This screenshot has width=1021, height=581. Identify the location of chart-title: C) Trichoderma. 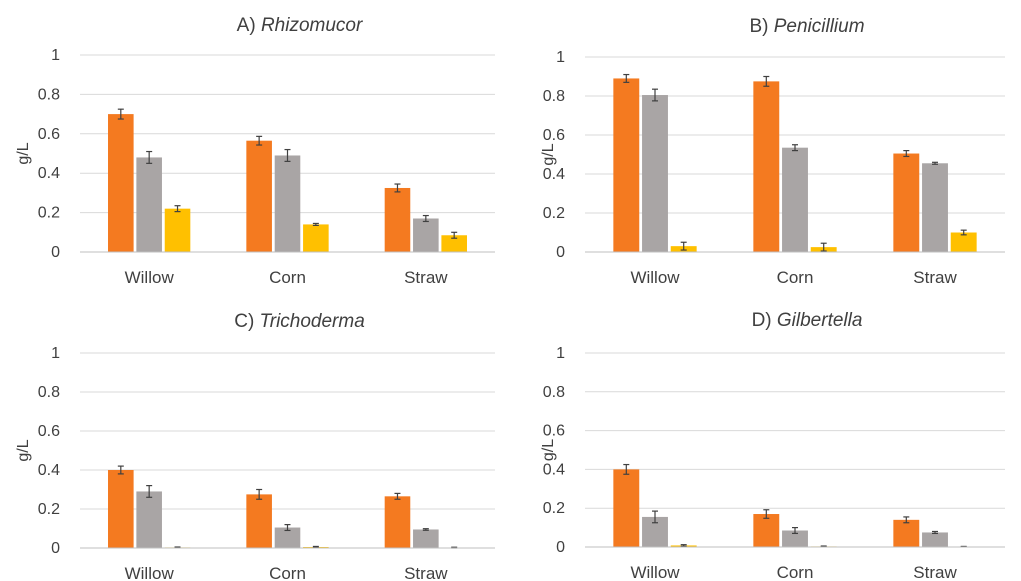
(299, 321).